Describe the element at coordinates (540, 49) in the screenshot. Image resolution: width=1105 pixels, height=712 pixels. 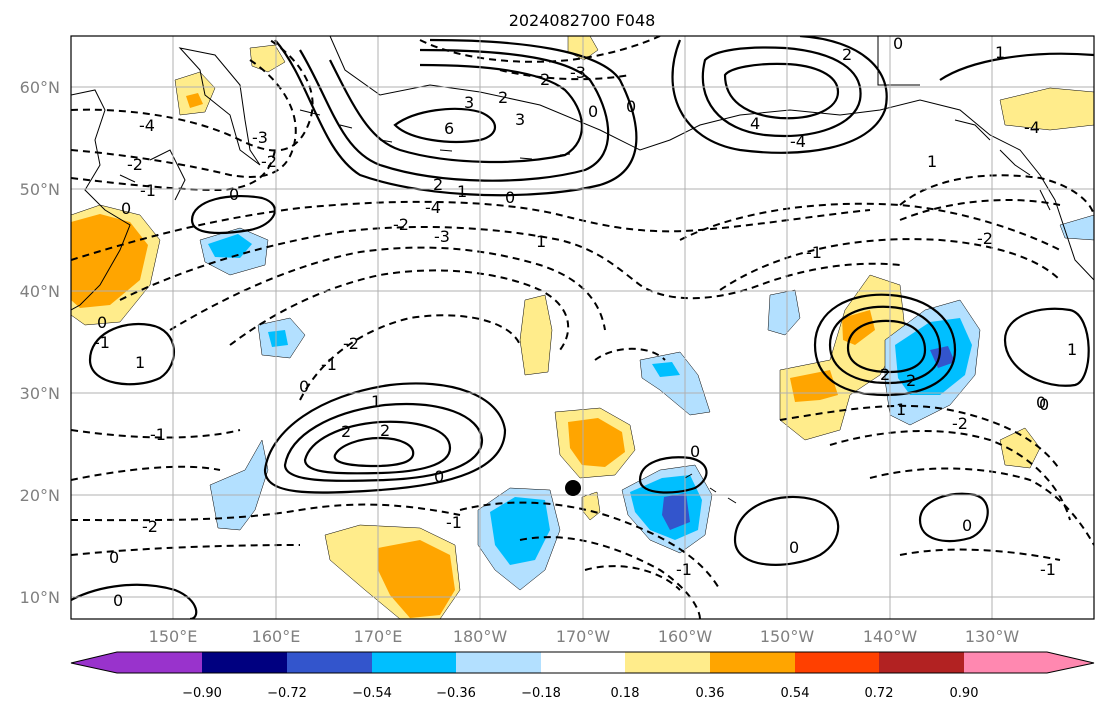
I see `bering-low` at that location.